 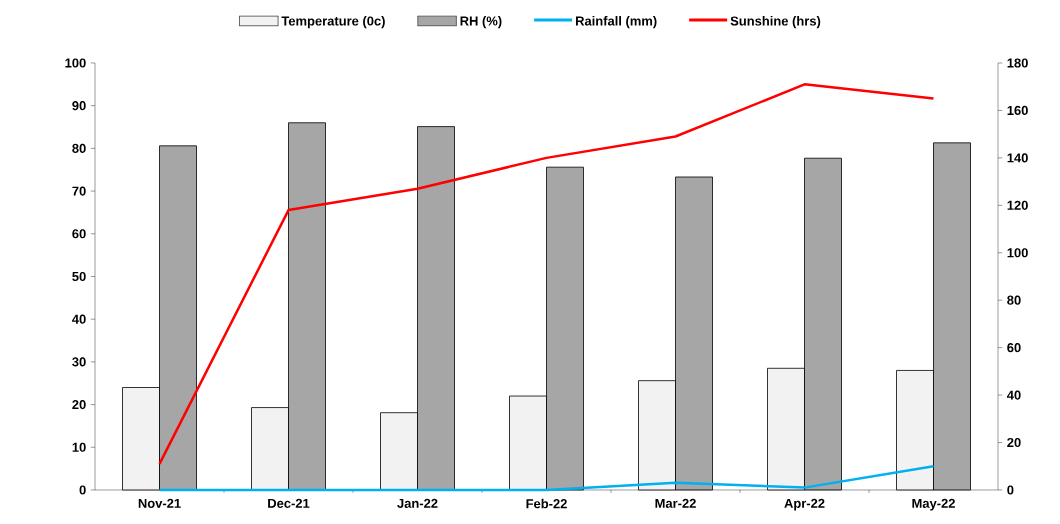 What do you see at coordinates (675, 503) in the screenshot?
I see `x-tick-label: Mar-22` at bounding box center [675, 503].